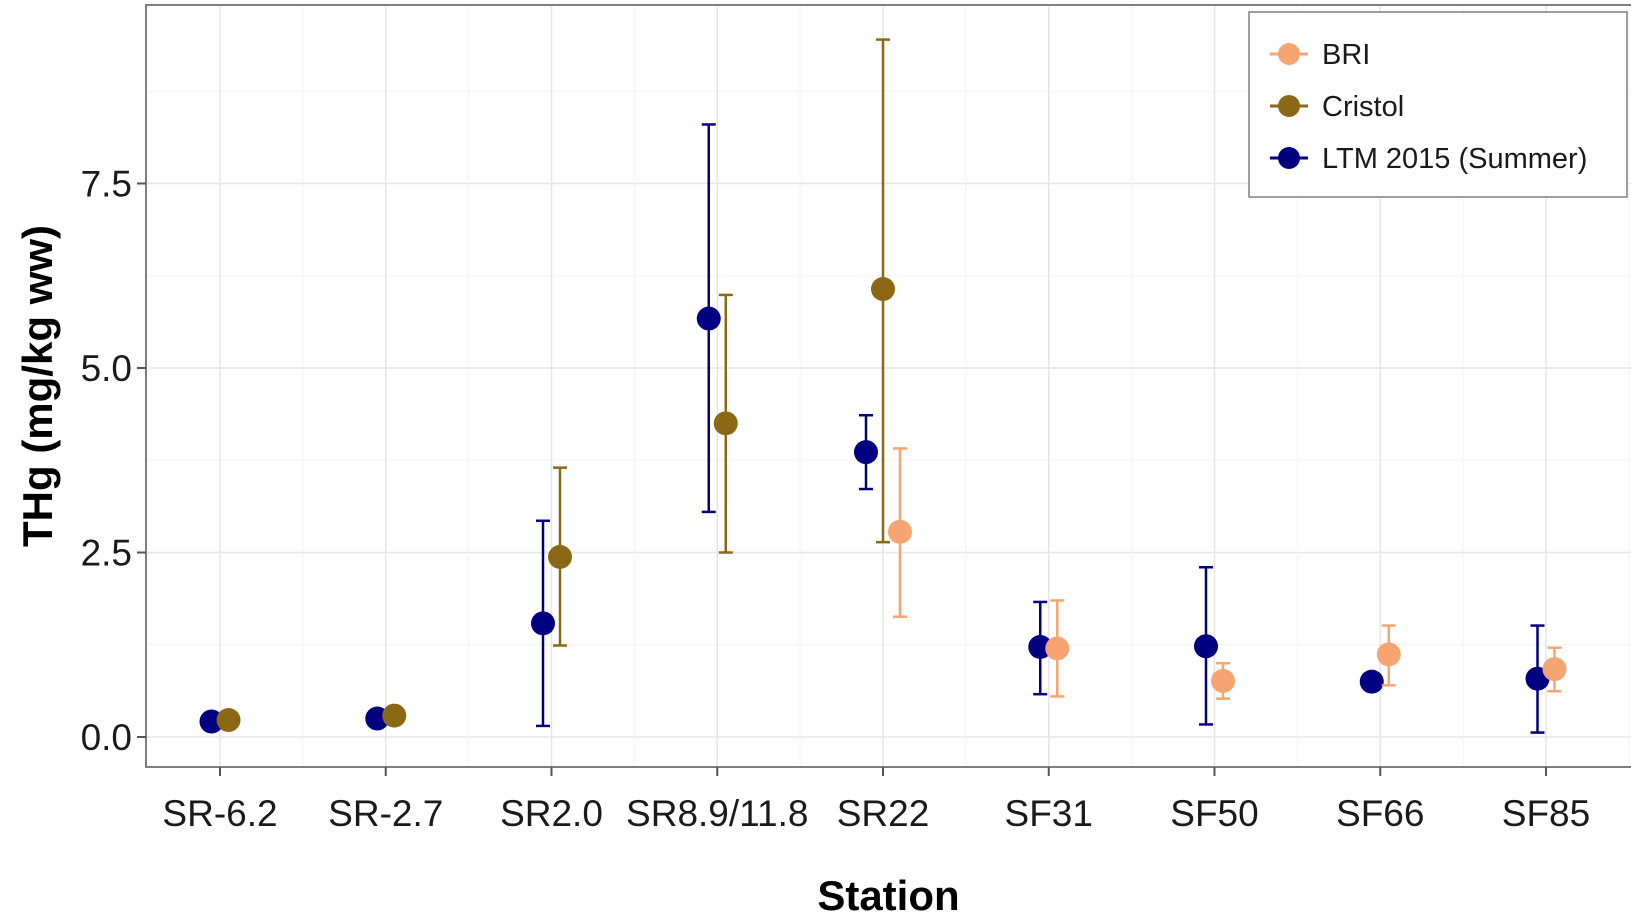 The image size is (1631, 921). I want to click on legend-entry: Cristol, so click(1337, 107).